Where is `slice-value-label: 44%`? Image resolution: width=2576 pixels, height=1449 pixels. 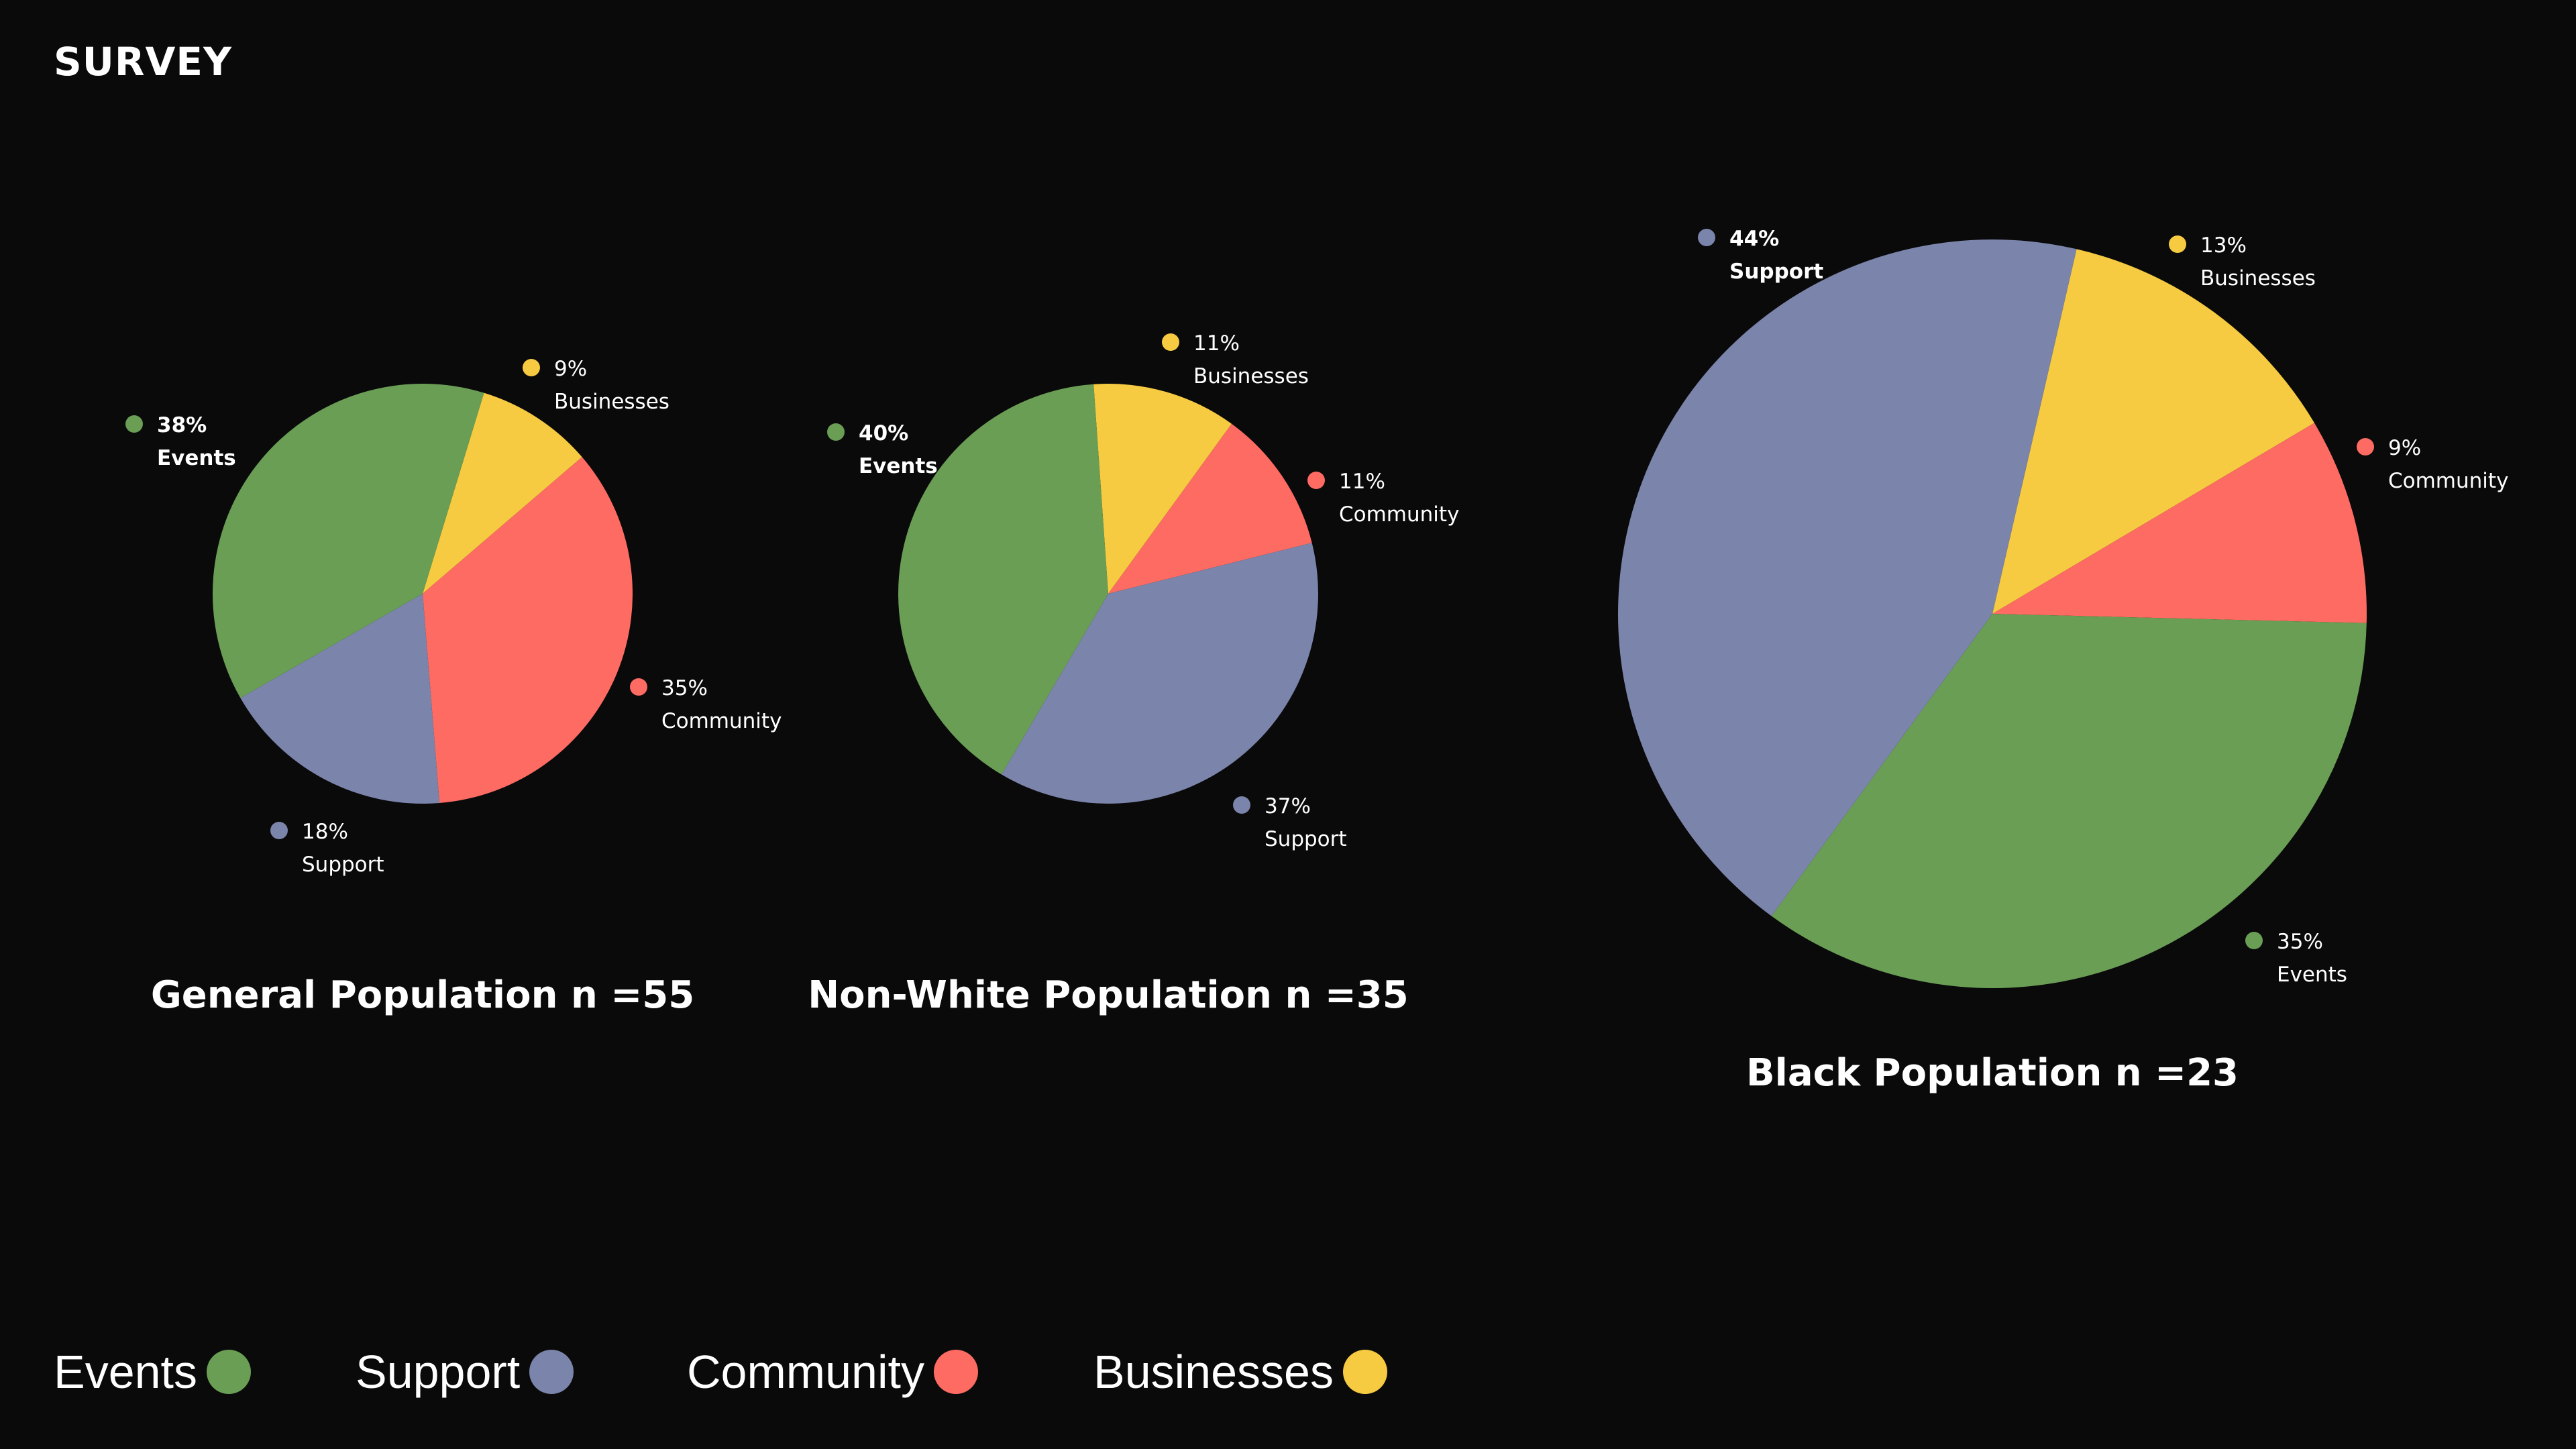
slice-value-label: 44% is located at coordinates (1754, 239).